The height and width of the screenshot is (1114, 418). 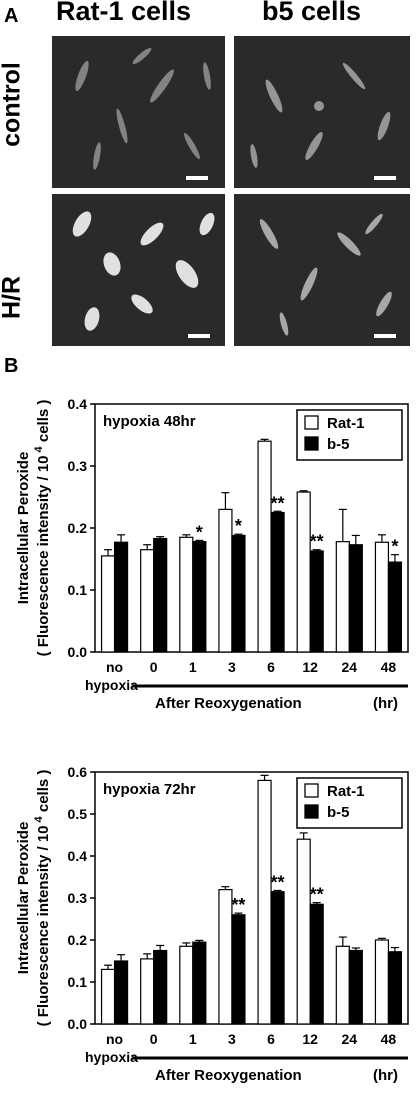 What do you see at coordinates (312, 13) in the screenshot?
I see `column-label-b5: b5 cells` at bounding box center [312, 13].